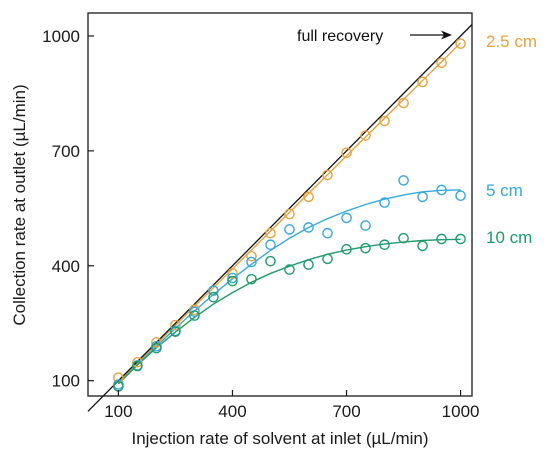 The image size is (547, 450). I want to click on y-tick-label: 400, so click(66, 266).